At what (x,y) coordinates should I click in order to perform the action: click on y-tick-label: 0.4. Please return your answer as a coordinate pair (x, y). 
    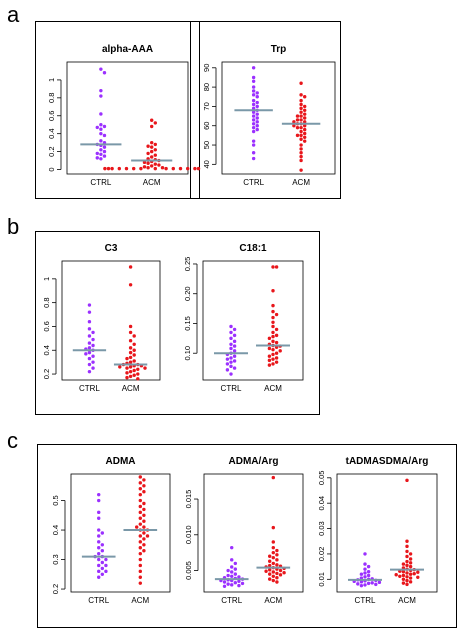
    Looking at the image, I should click on (46, 350).